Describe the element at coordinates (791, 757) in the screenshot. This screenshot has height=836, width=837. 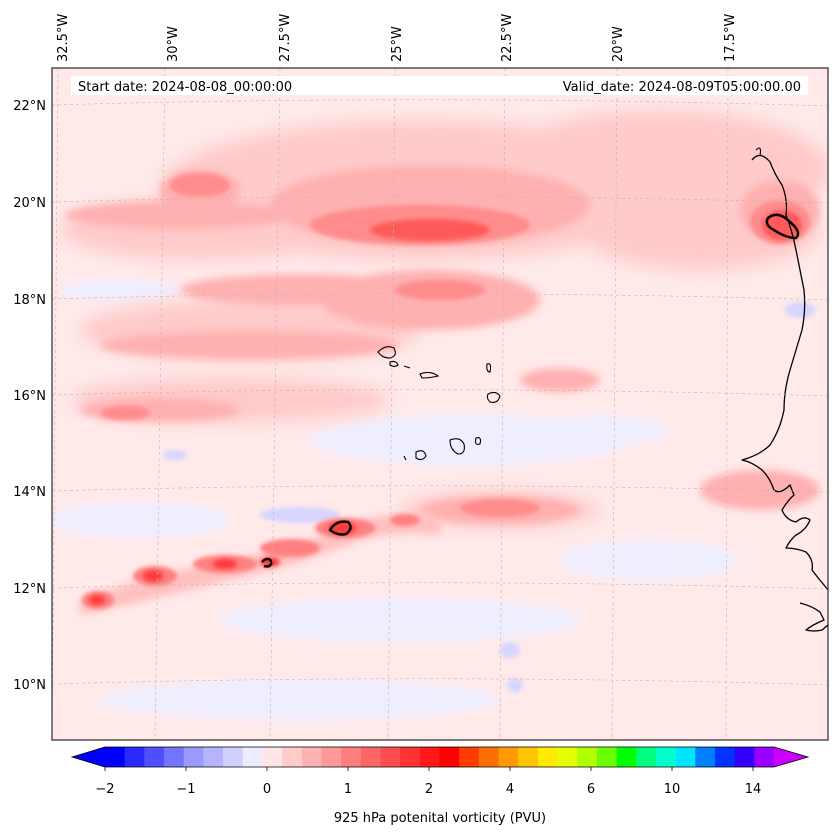
I see `colorbar-extend-max` at that location.